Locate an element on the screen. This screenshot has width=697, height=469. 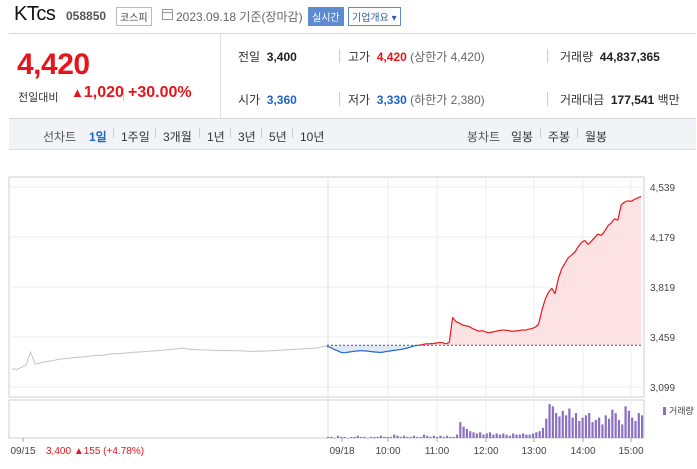
gain-area is located at coordinates (484, 271).